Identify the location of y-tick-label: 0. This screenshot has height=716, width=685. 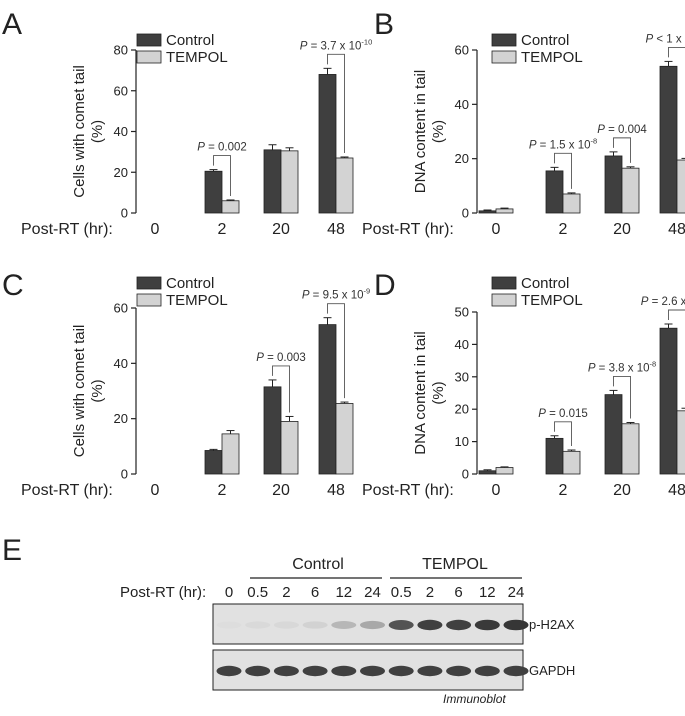
(465, 213).